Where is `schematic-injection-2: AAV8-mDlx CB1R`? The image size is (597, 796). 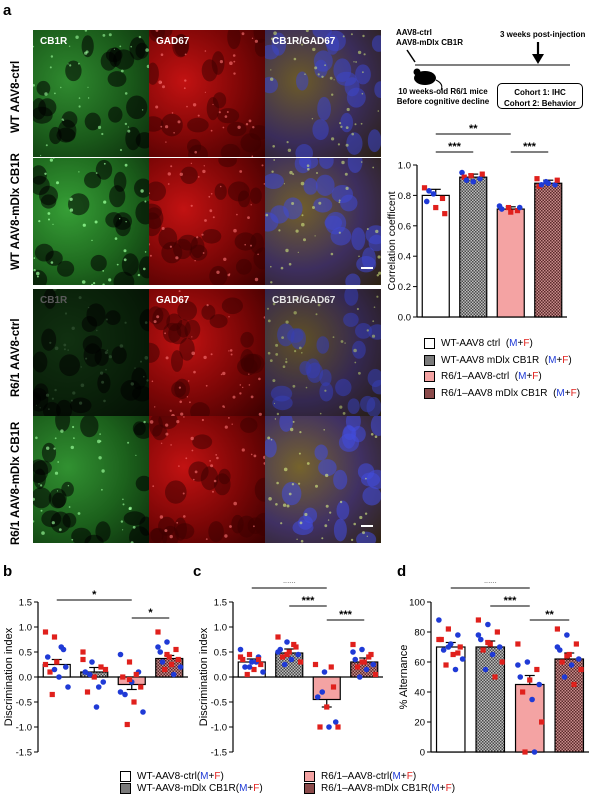
schematic-injection-2: AAV8-mDlx CB1R is located at coordinates (429, 42).